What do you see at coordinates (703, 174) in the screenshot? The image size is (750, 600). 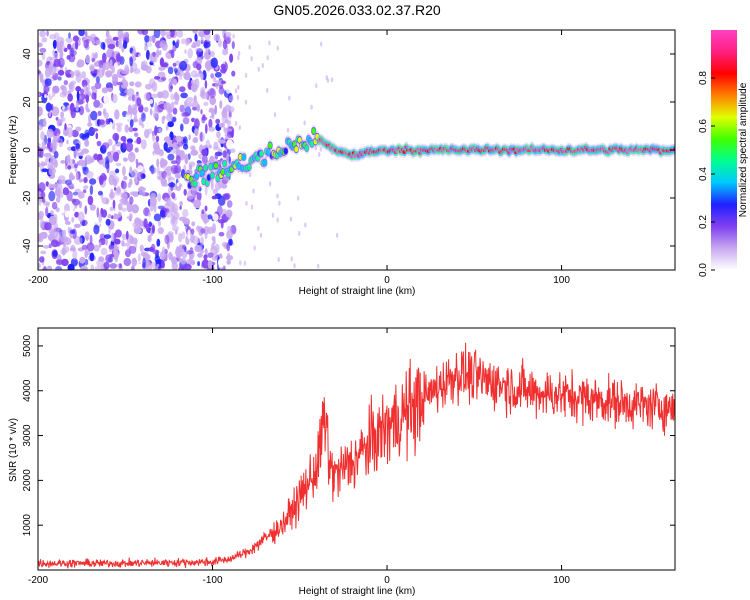 I see `colorbar-tick-label: 0.4` at bounding box center [703, 174].